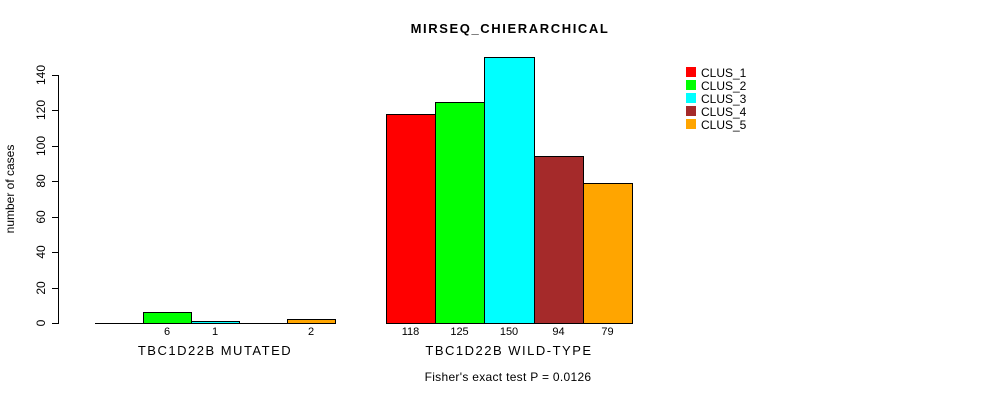  I want to click on legend-label: CLUS_4, so click(724, 112).